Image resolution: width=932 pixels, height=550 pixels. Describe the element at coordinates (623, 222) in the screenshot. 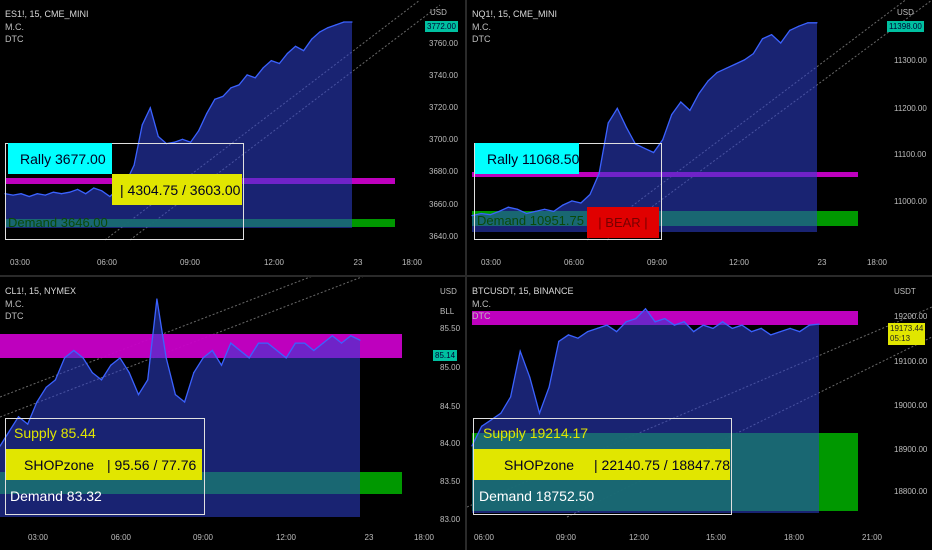

I see `bear-label: | BEAR |` at that location.